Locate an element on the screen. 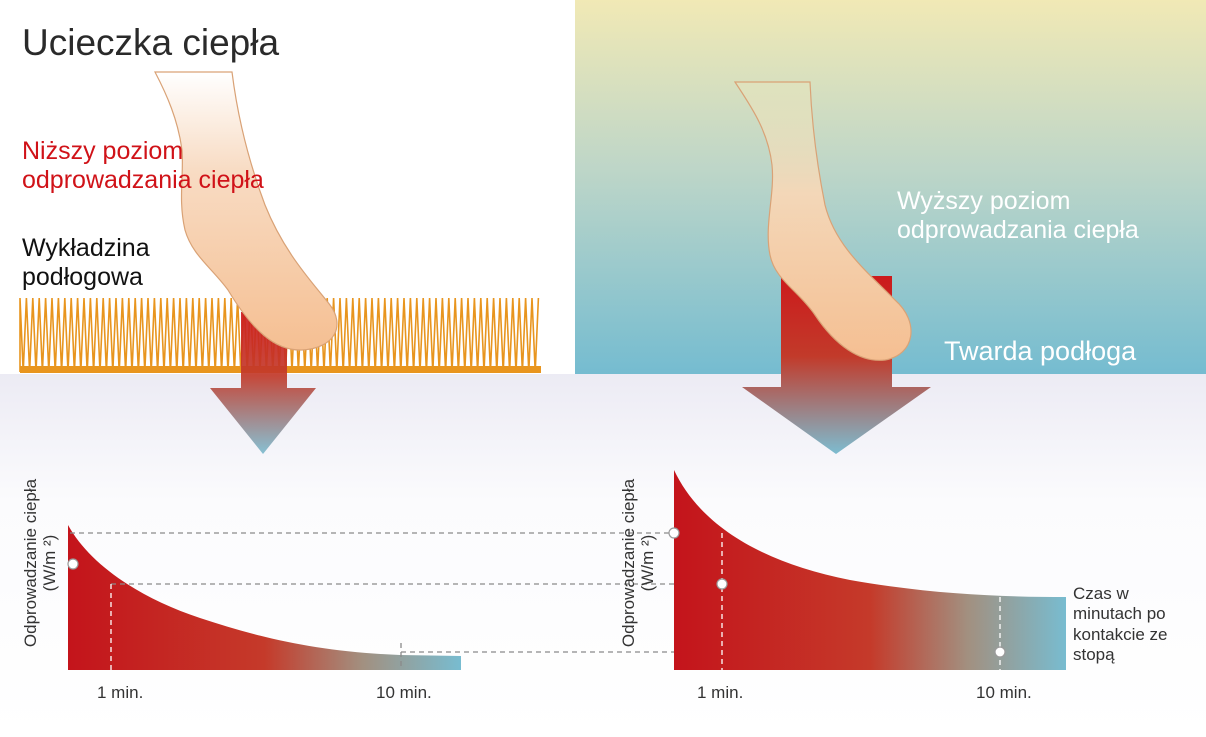  chart-right-point-10min is located at coordinates (1000, 652).